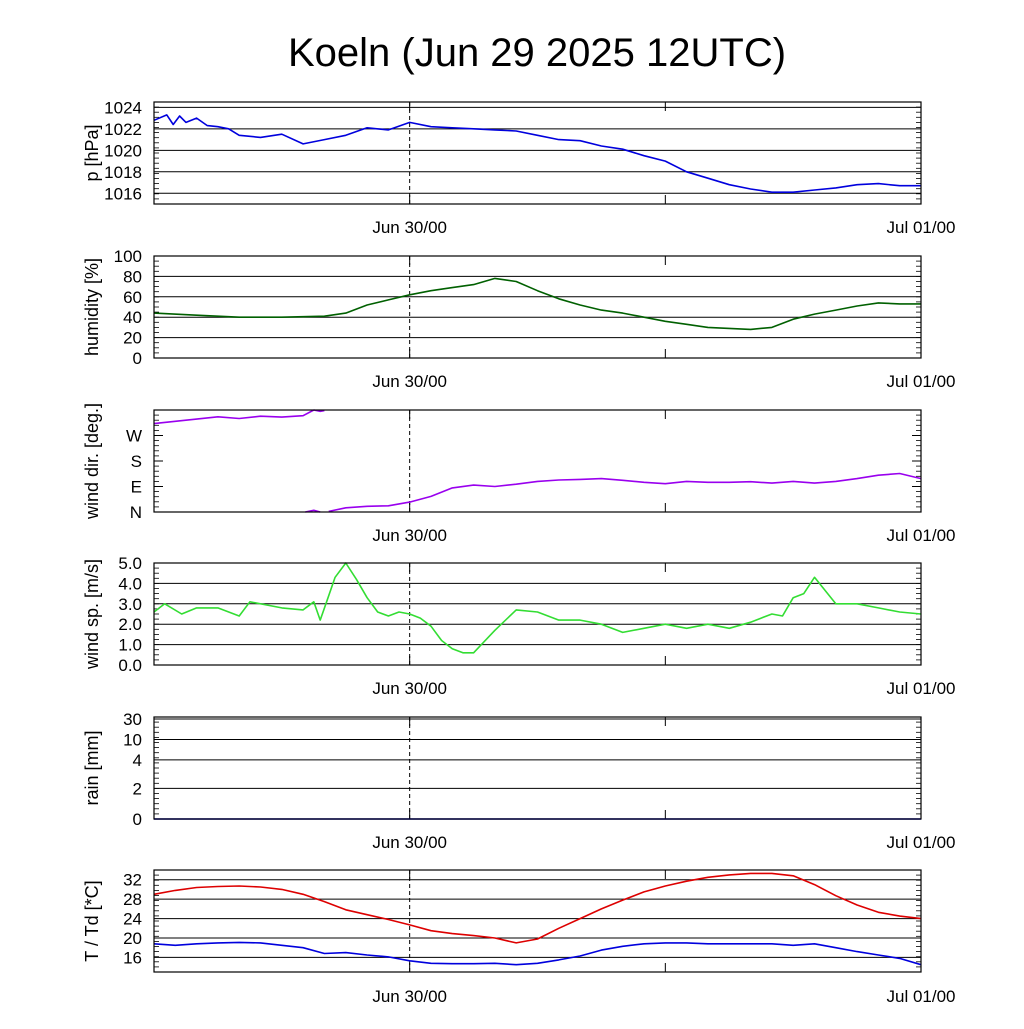 The image size is (1024, 1029). What do you see at coordinates (123, 150) in the screenshot?
I see `y-tick-label: 1020` at bounding box center [123, 150].